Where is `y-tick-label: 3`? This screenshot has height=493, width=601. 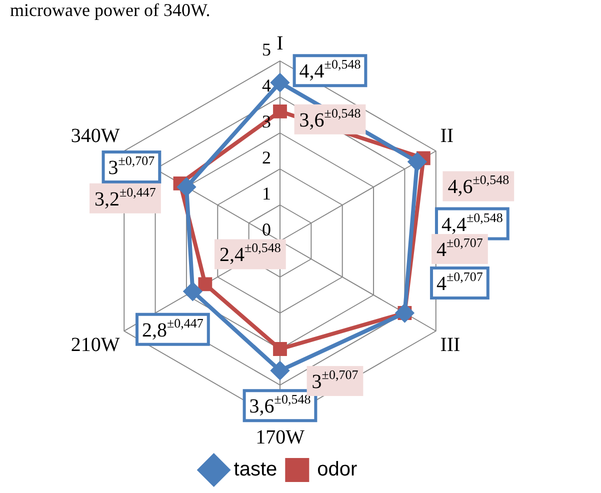 y-tick-label: 3 is located at coordinates (266, 122).